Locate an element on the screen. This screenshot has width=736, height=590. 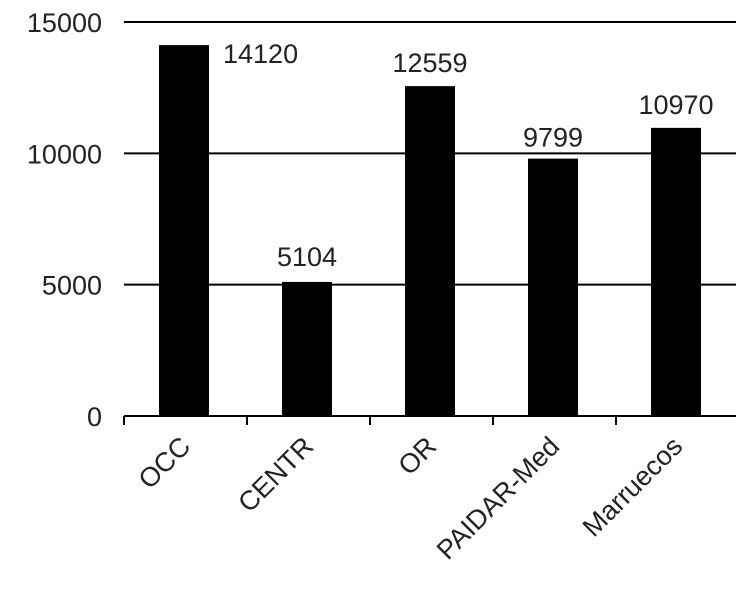
y-tick-label: 10000 is located at coordinates (64, 154).